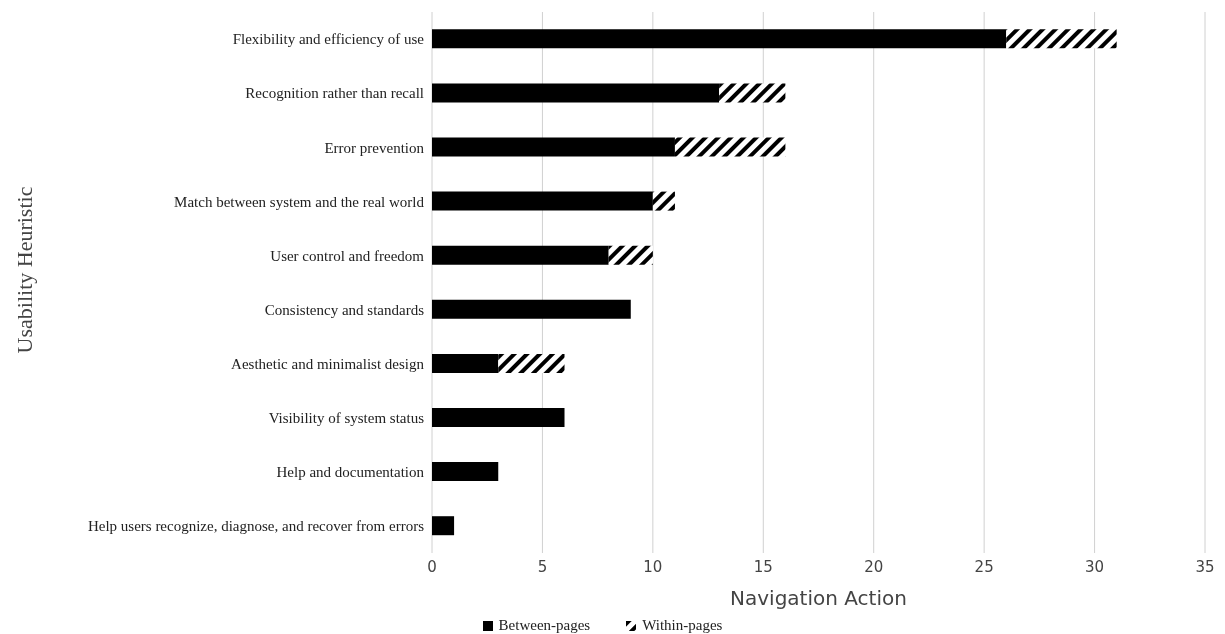 Image resolution: width=1225 pixels, height=634 pixels. What do you see at coordinates (328, 363) in the screenshot?
I see `y-tick-label: Aesthetic and minimalist design` at bounding box center [328, 363].